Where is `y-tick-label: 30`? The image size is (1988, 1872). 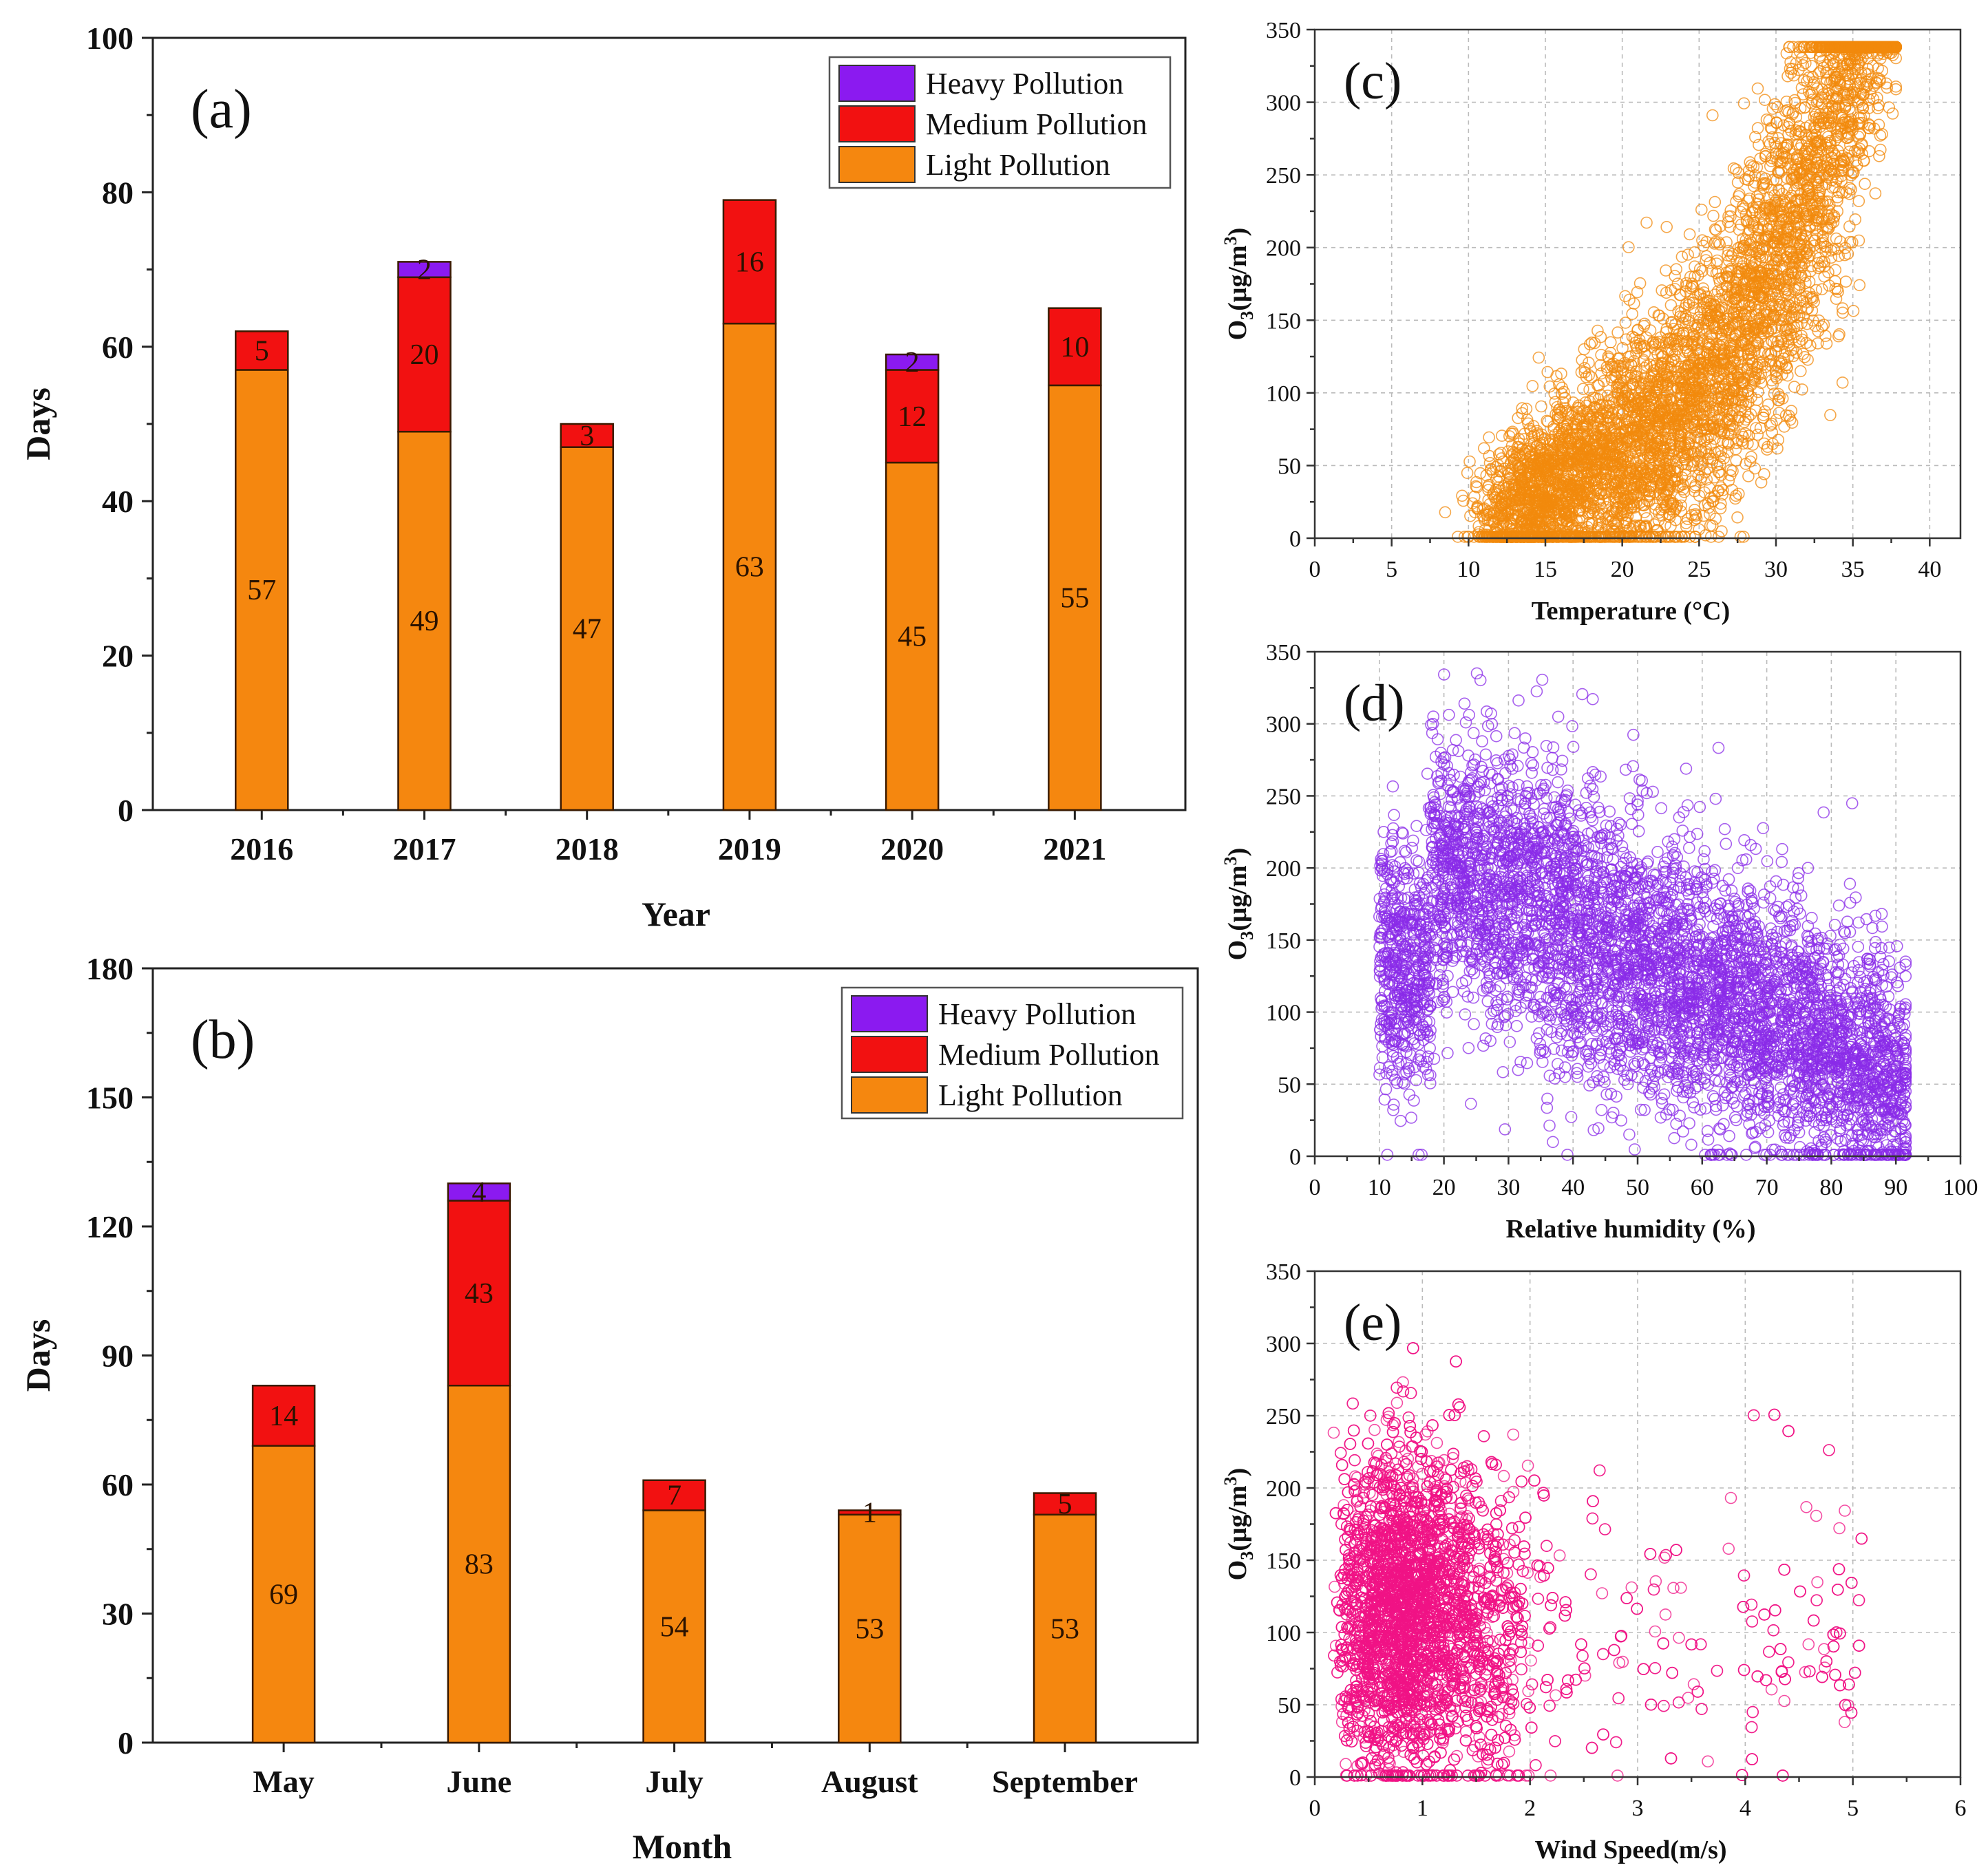
y-tick-label: 30 is located at coordinates (118, 1614).